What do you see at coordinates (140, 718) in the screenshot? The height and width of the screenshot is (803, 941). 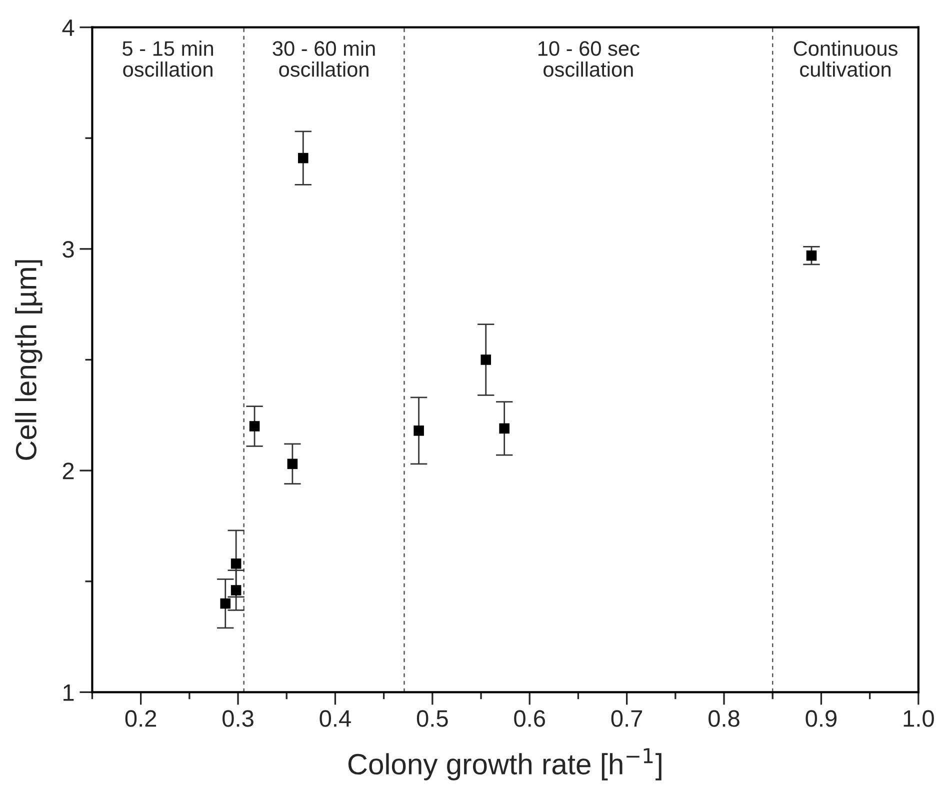 I see `x-tick-label: 0.2` at bounding box center [140, 718].